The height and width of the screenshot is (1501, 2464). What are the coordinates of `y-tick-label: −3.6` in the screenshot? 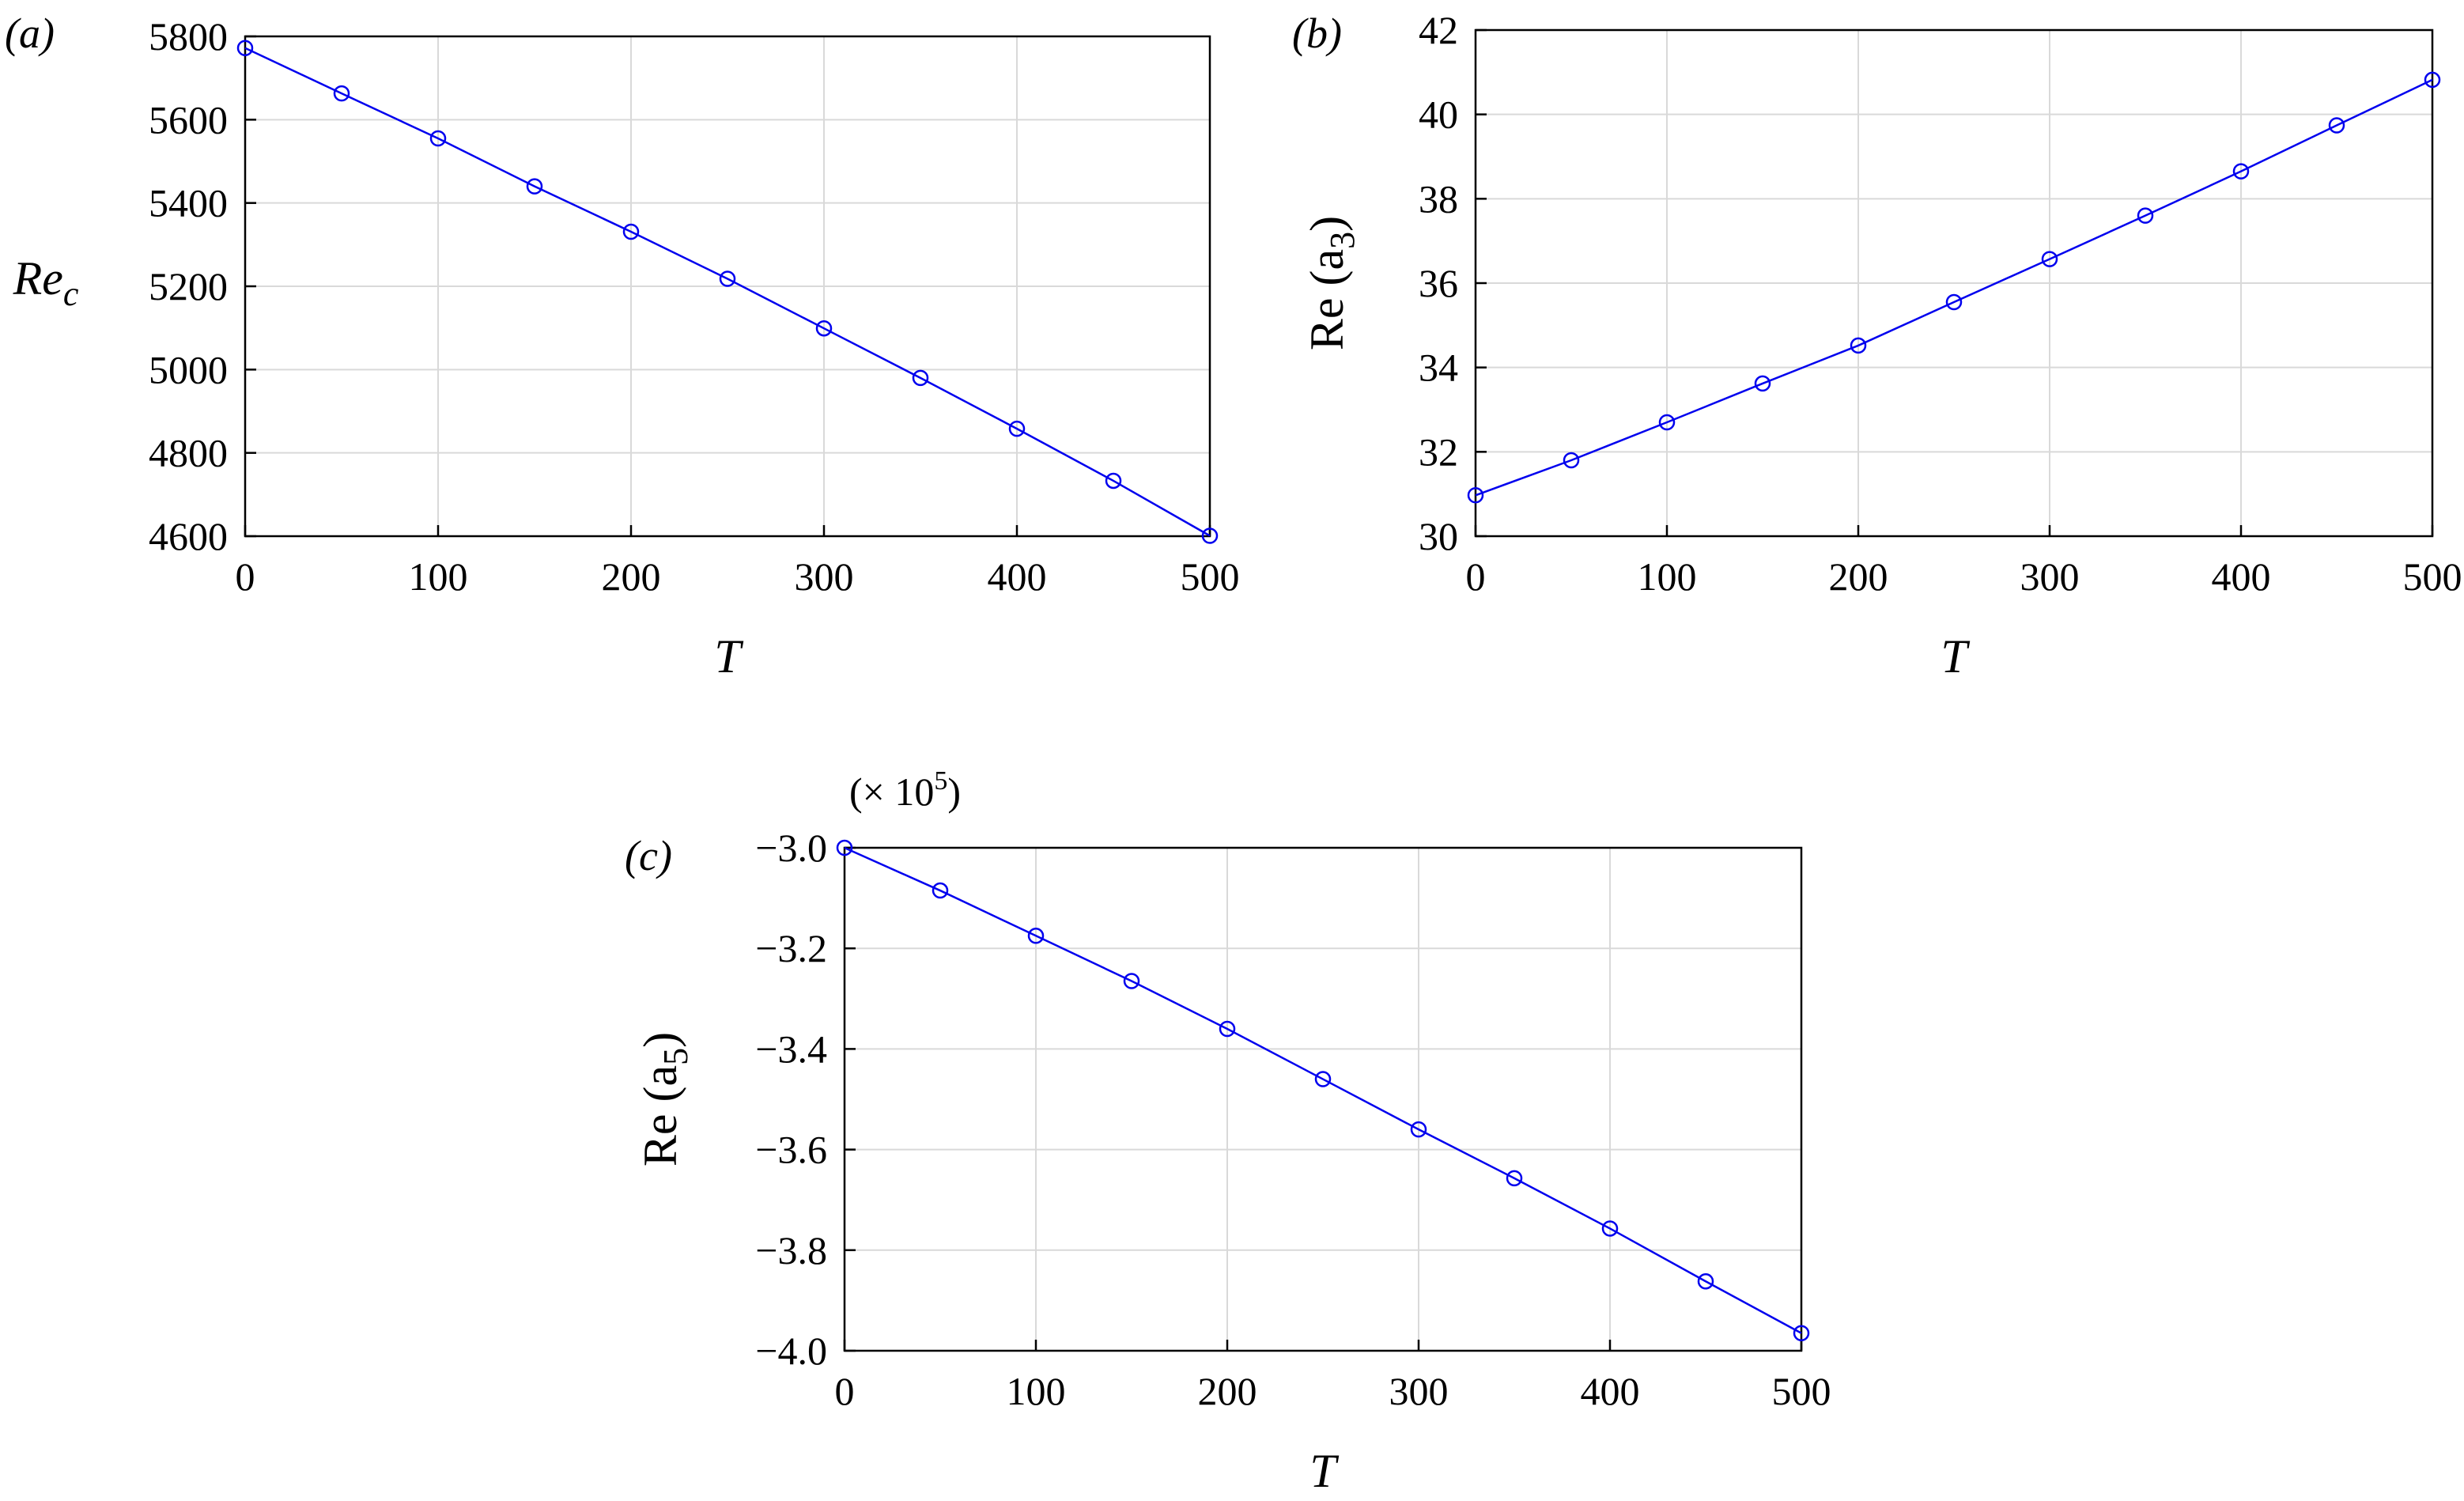 It's located at (791, 1150).